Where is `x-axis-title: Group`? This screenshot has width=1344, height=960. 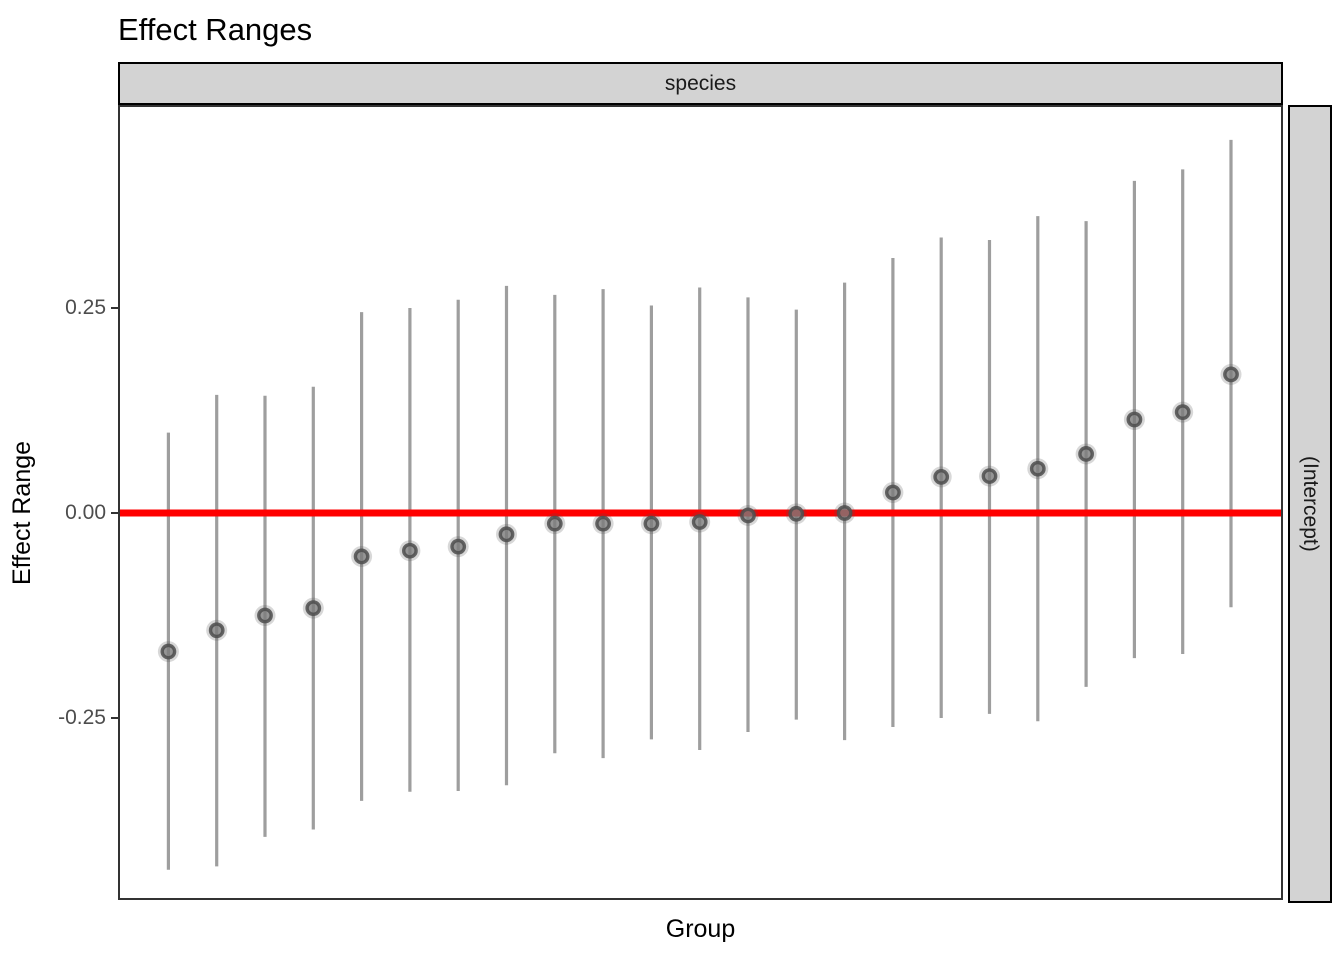 x-axis-title: Group is located at coordinates (700, 929).